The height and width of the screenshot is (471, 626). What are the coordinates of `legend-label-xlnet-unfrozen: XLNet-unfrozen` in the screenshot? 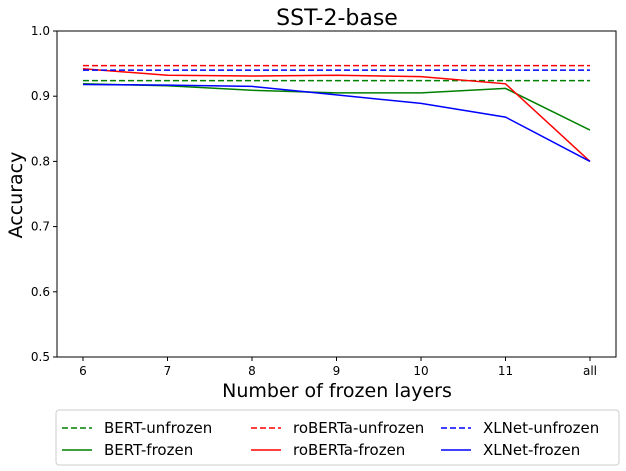 It's located at (541, 428).